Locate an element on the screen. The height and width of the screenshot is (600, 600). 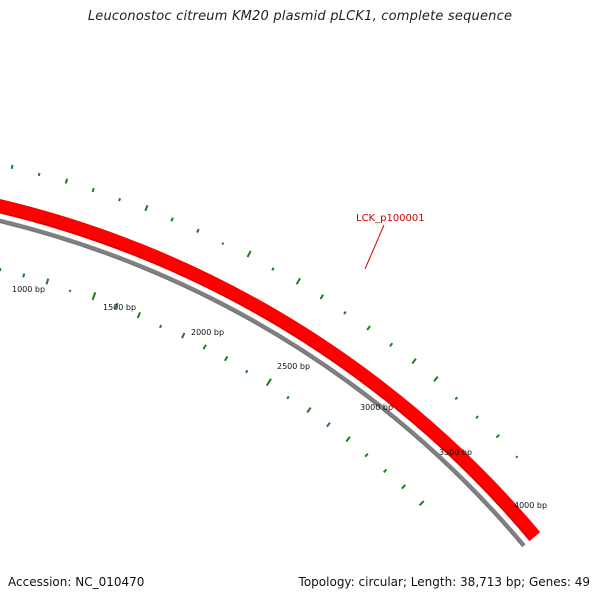
bp-tick-label: 4000 bp is located at coordinates (530, 505).